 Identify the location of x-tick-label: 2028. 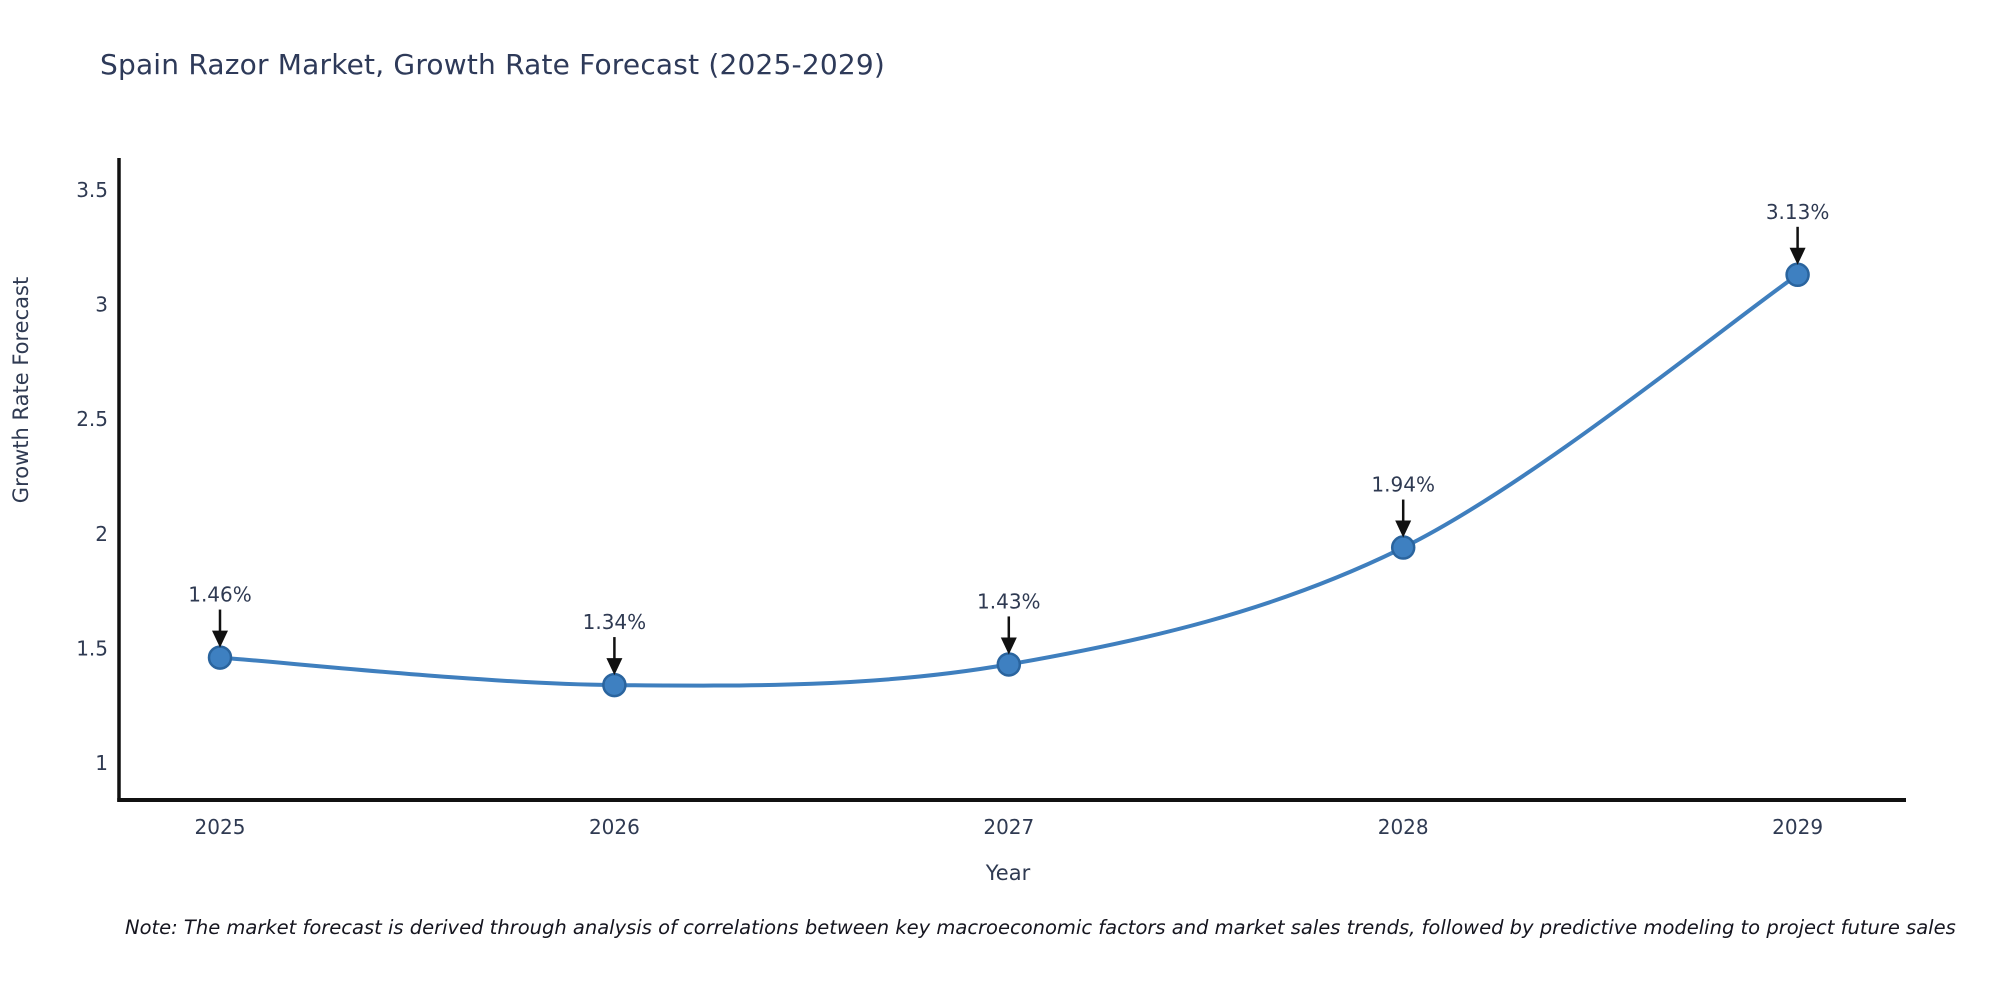
(1403, 827).